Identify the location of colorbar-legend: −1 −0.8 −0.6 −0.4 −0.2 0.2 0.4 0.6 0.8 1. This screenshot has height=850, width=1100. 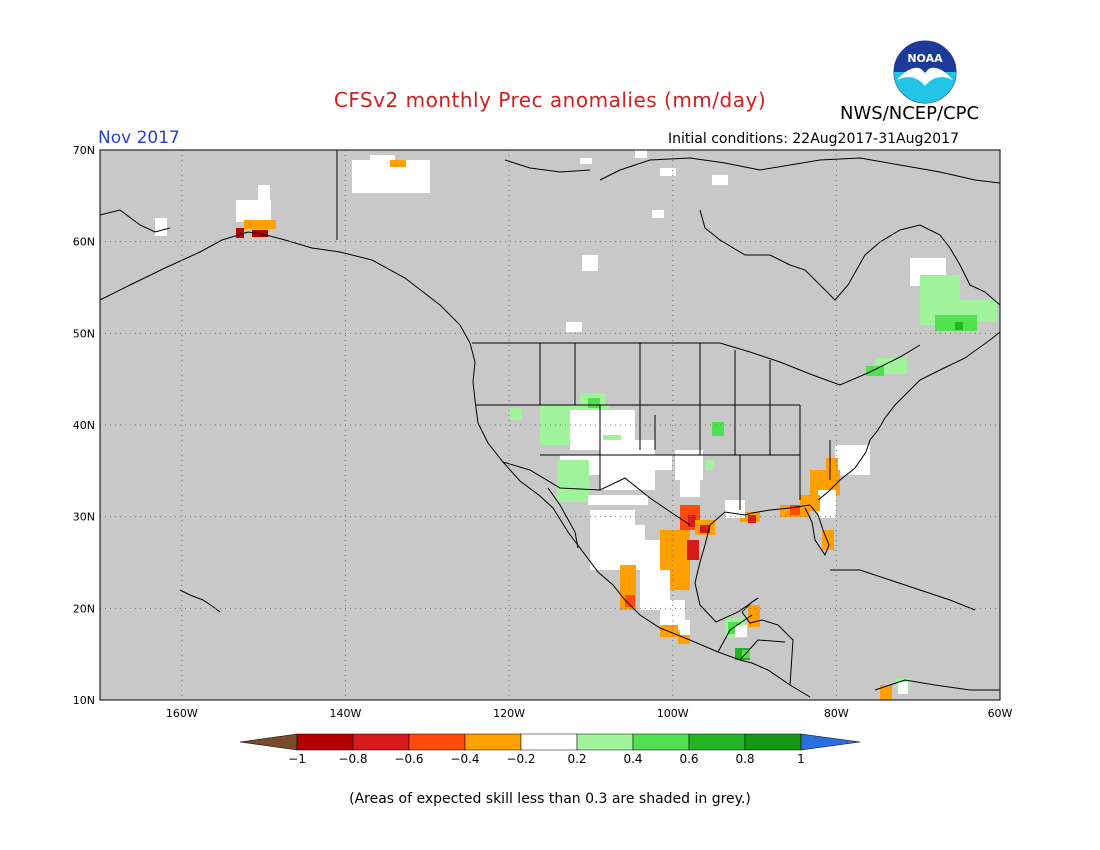
(550, 749).